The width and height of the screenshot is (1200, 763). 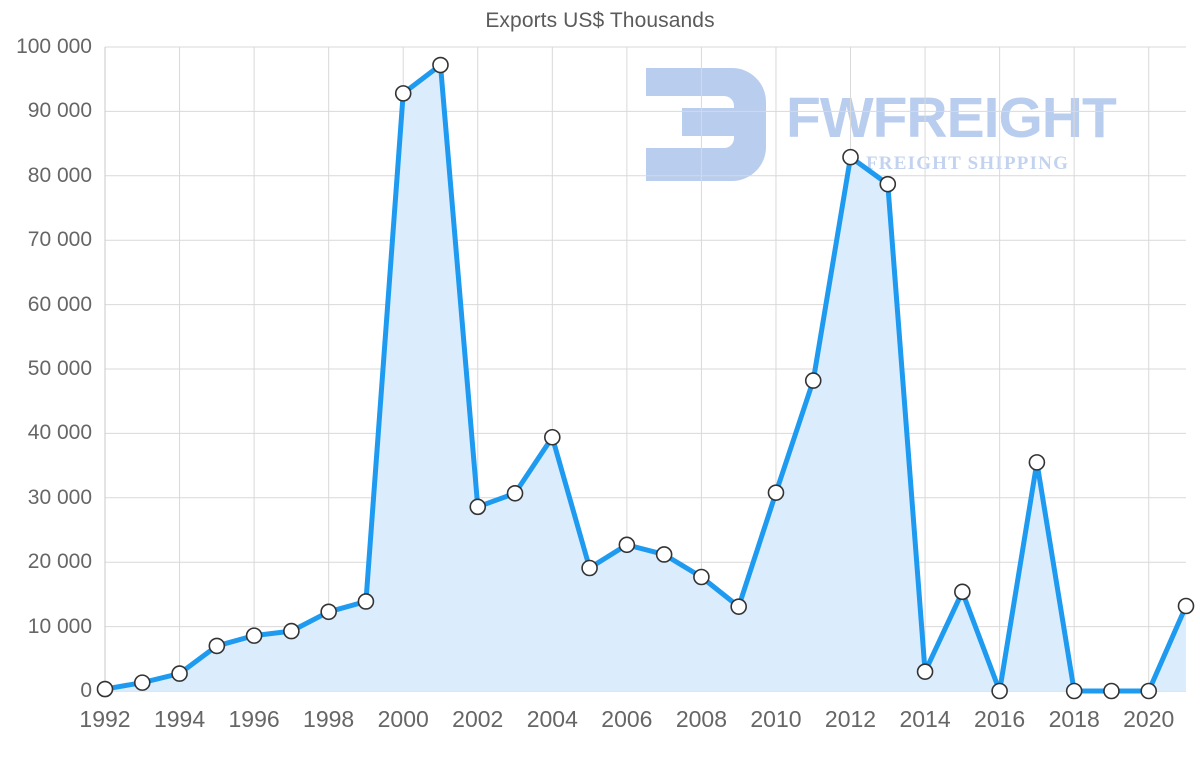 What do you see at coordinates (59, 240) in the screenshot?
I see `y-axis-tick-label: 70 000` at bounding box center [59, 240].